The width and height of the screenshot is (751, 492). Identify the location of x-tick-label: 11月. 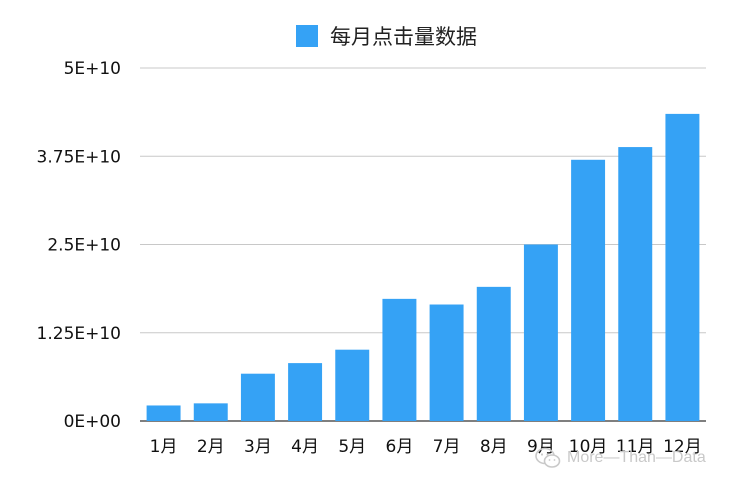
(635, 447).